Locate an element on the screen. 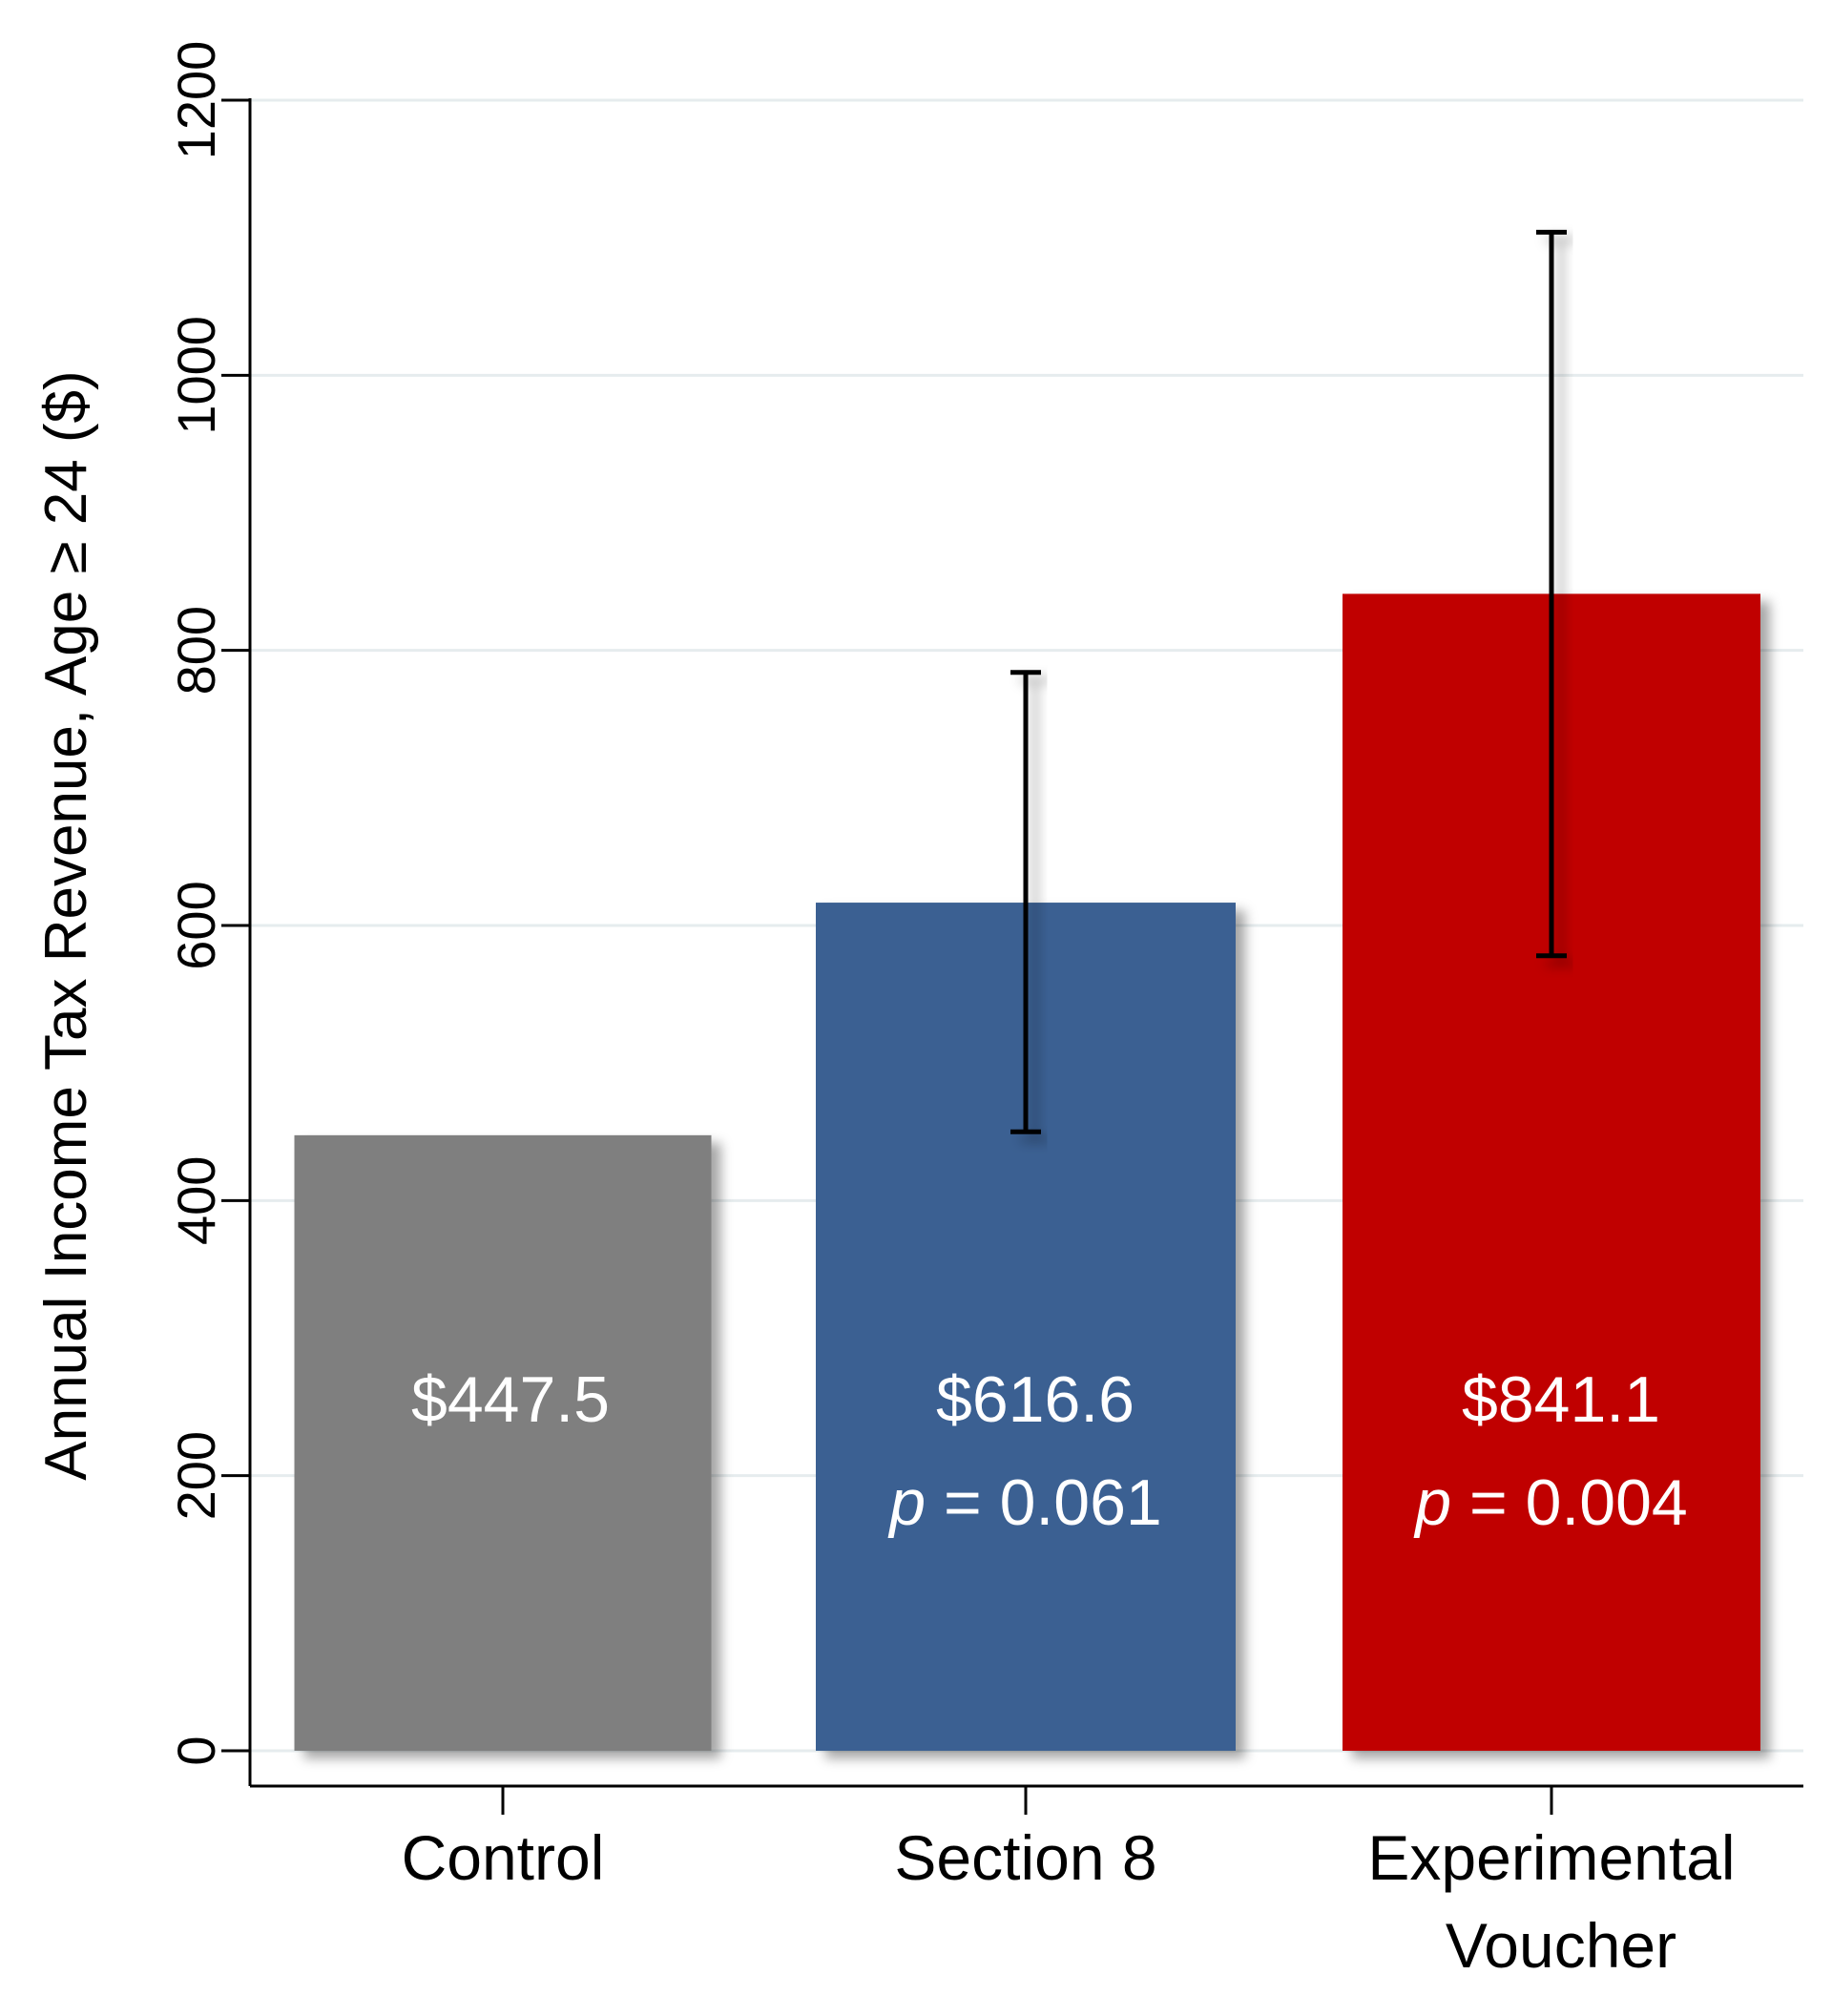 This screenshot has width=1832, height=2016. bar-value-label-1: $447.5 is located at coordinates (510, 1399).